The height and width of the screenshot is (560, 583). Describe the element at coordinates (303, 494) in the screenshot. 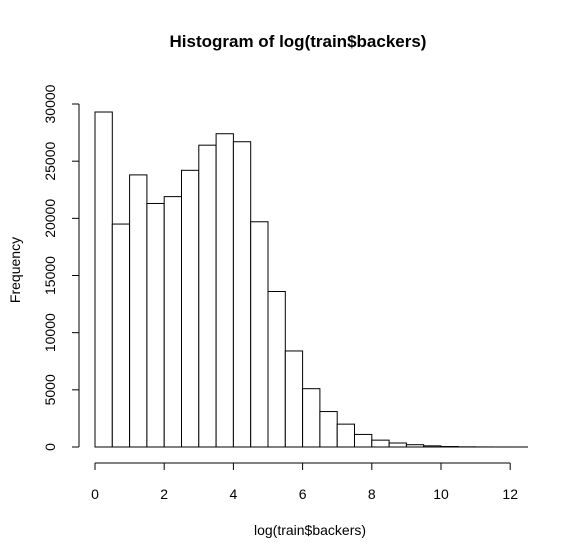

I see `x-tick-label: 6` at that location.